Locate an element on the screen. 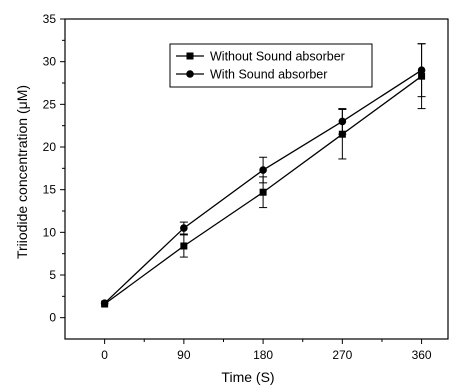  y-tick-label: 0 is located at coordinates (52, 318).